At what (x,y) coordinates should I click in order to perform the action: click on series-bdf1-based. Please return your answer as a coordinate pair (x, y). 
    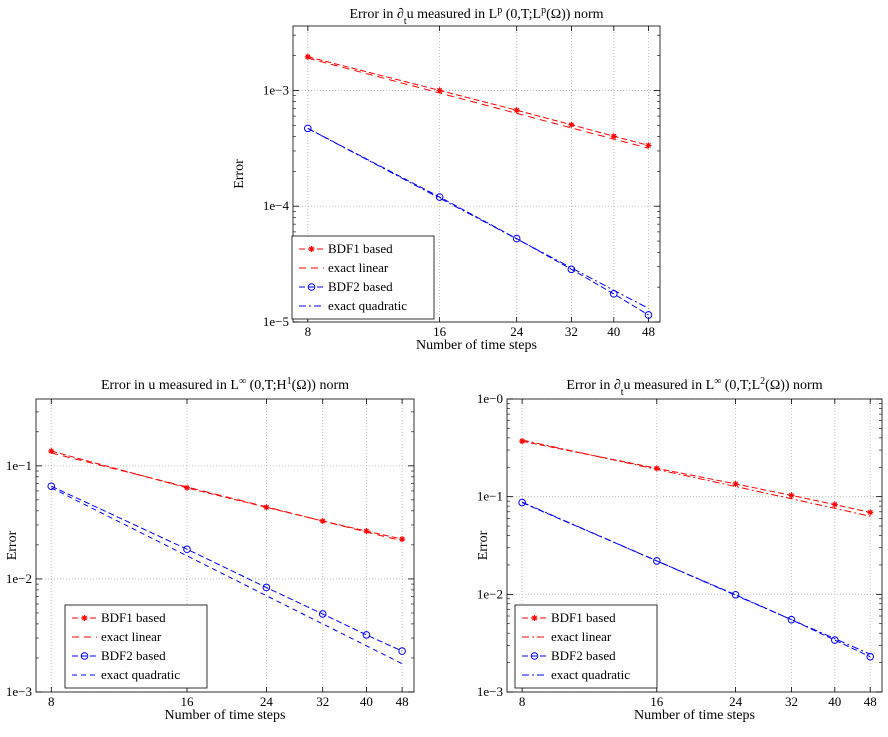
    Looking at the image, I should click on (478, 101).